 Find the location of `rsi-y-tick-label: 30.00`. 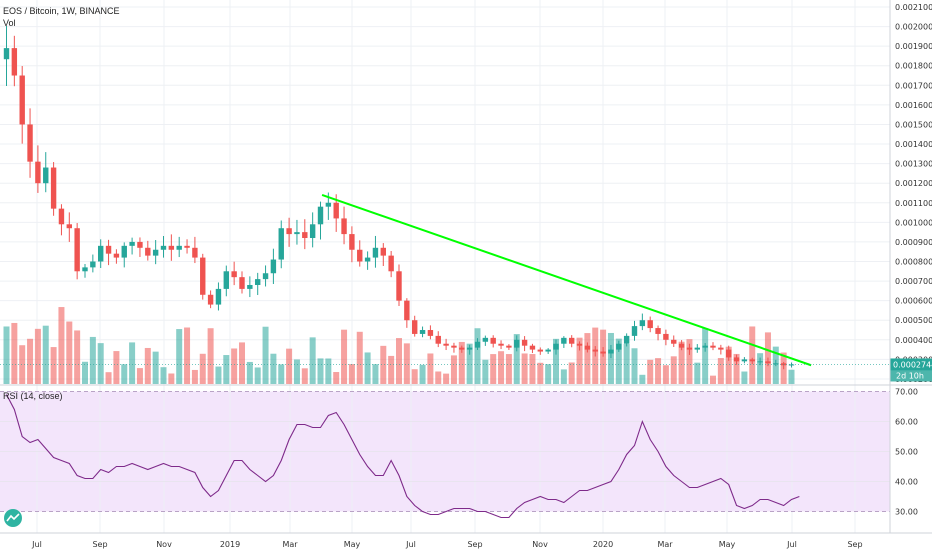

rsi-y-tick-label: 30.00 is located at coordinates (906, 512).